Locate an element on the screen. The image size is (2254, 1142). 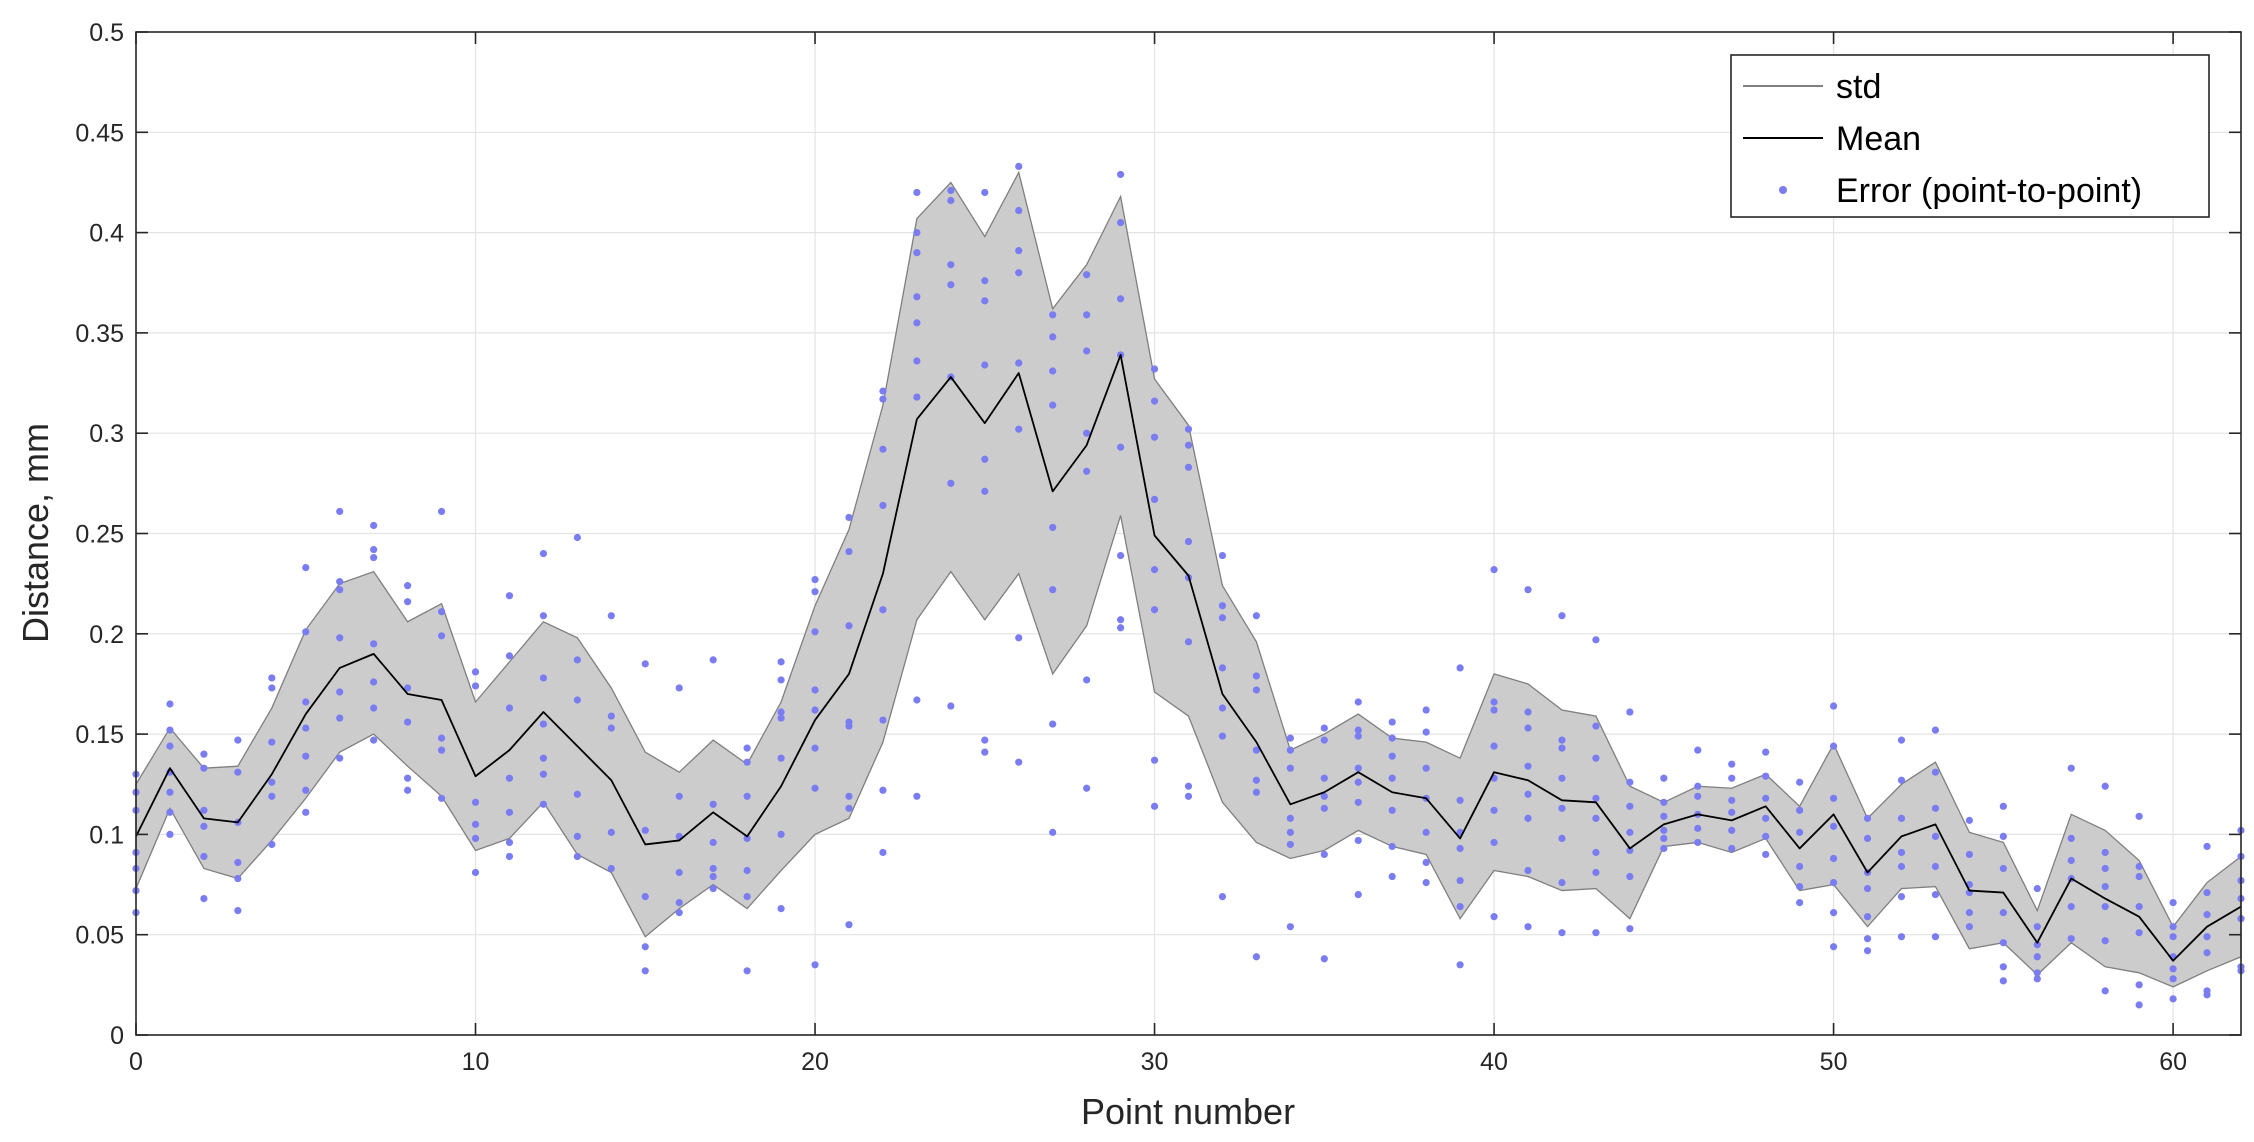
y-tick-label: 0.3 is located at coordinates (106, 434).